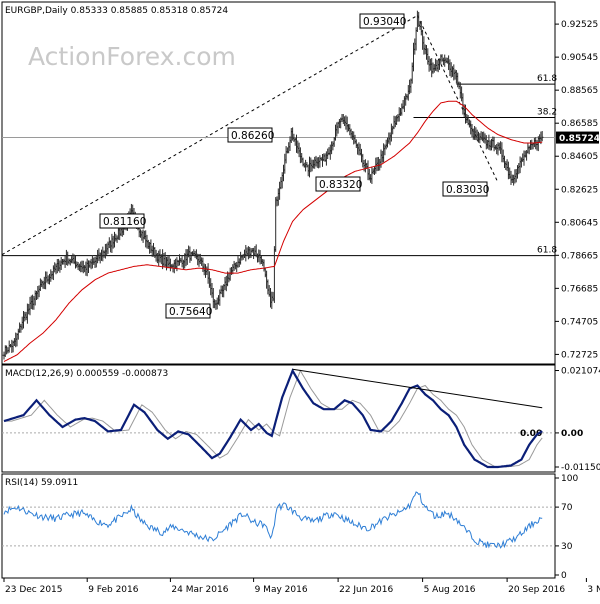  Describe the element at coordinates (547, 112) in the screenshot. I see `fib-label: 38.2` at that location.